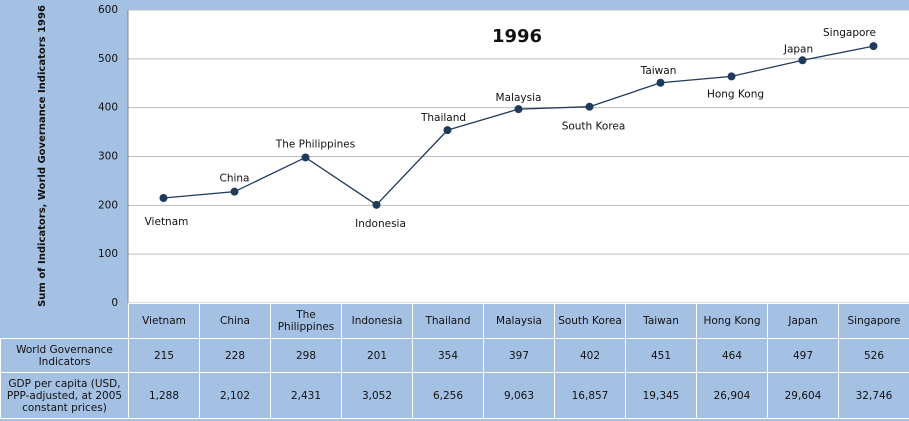 The height and width of the screenshot is (421, 909). Describe the element at coordinates (849, 33) in the screenshot. I see `point-label: Singapore` at that location.